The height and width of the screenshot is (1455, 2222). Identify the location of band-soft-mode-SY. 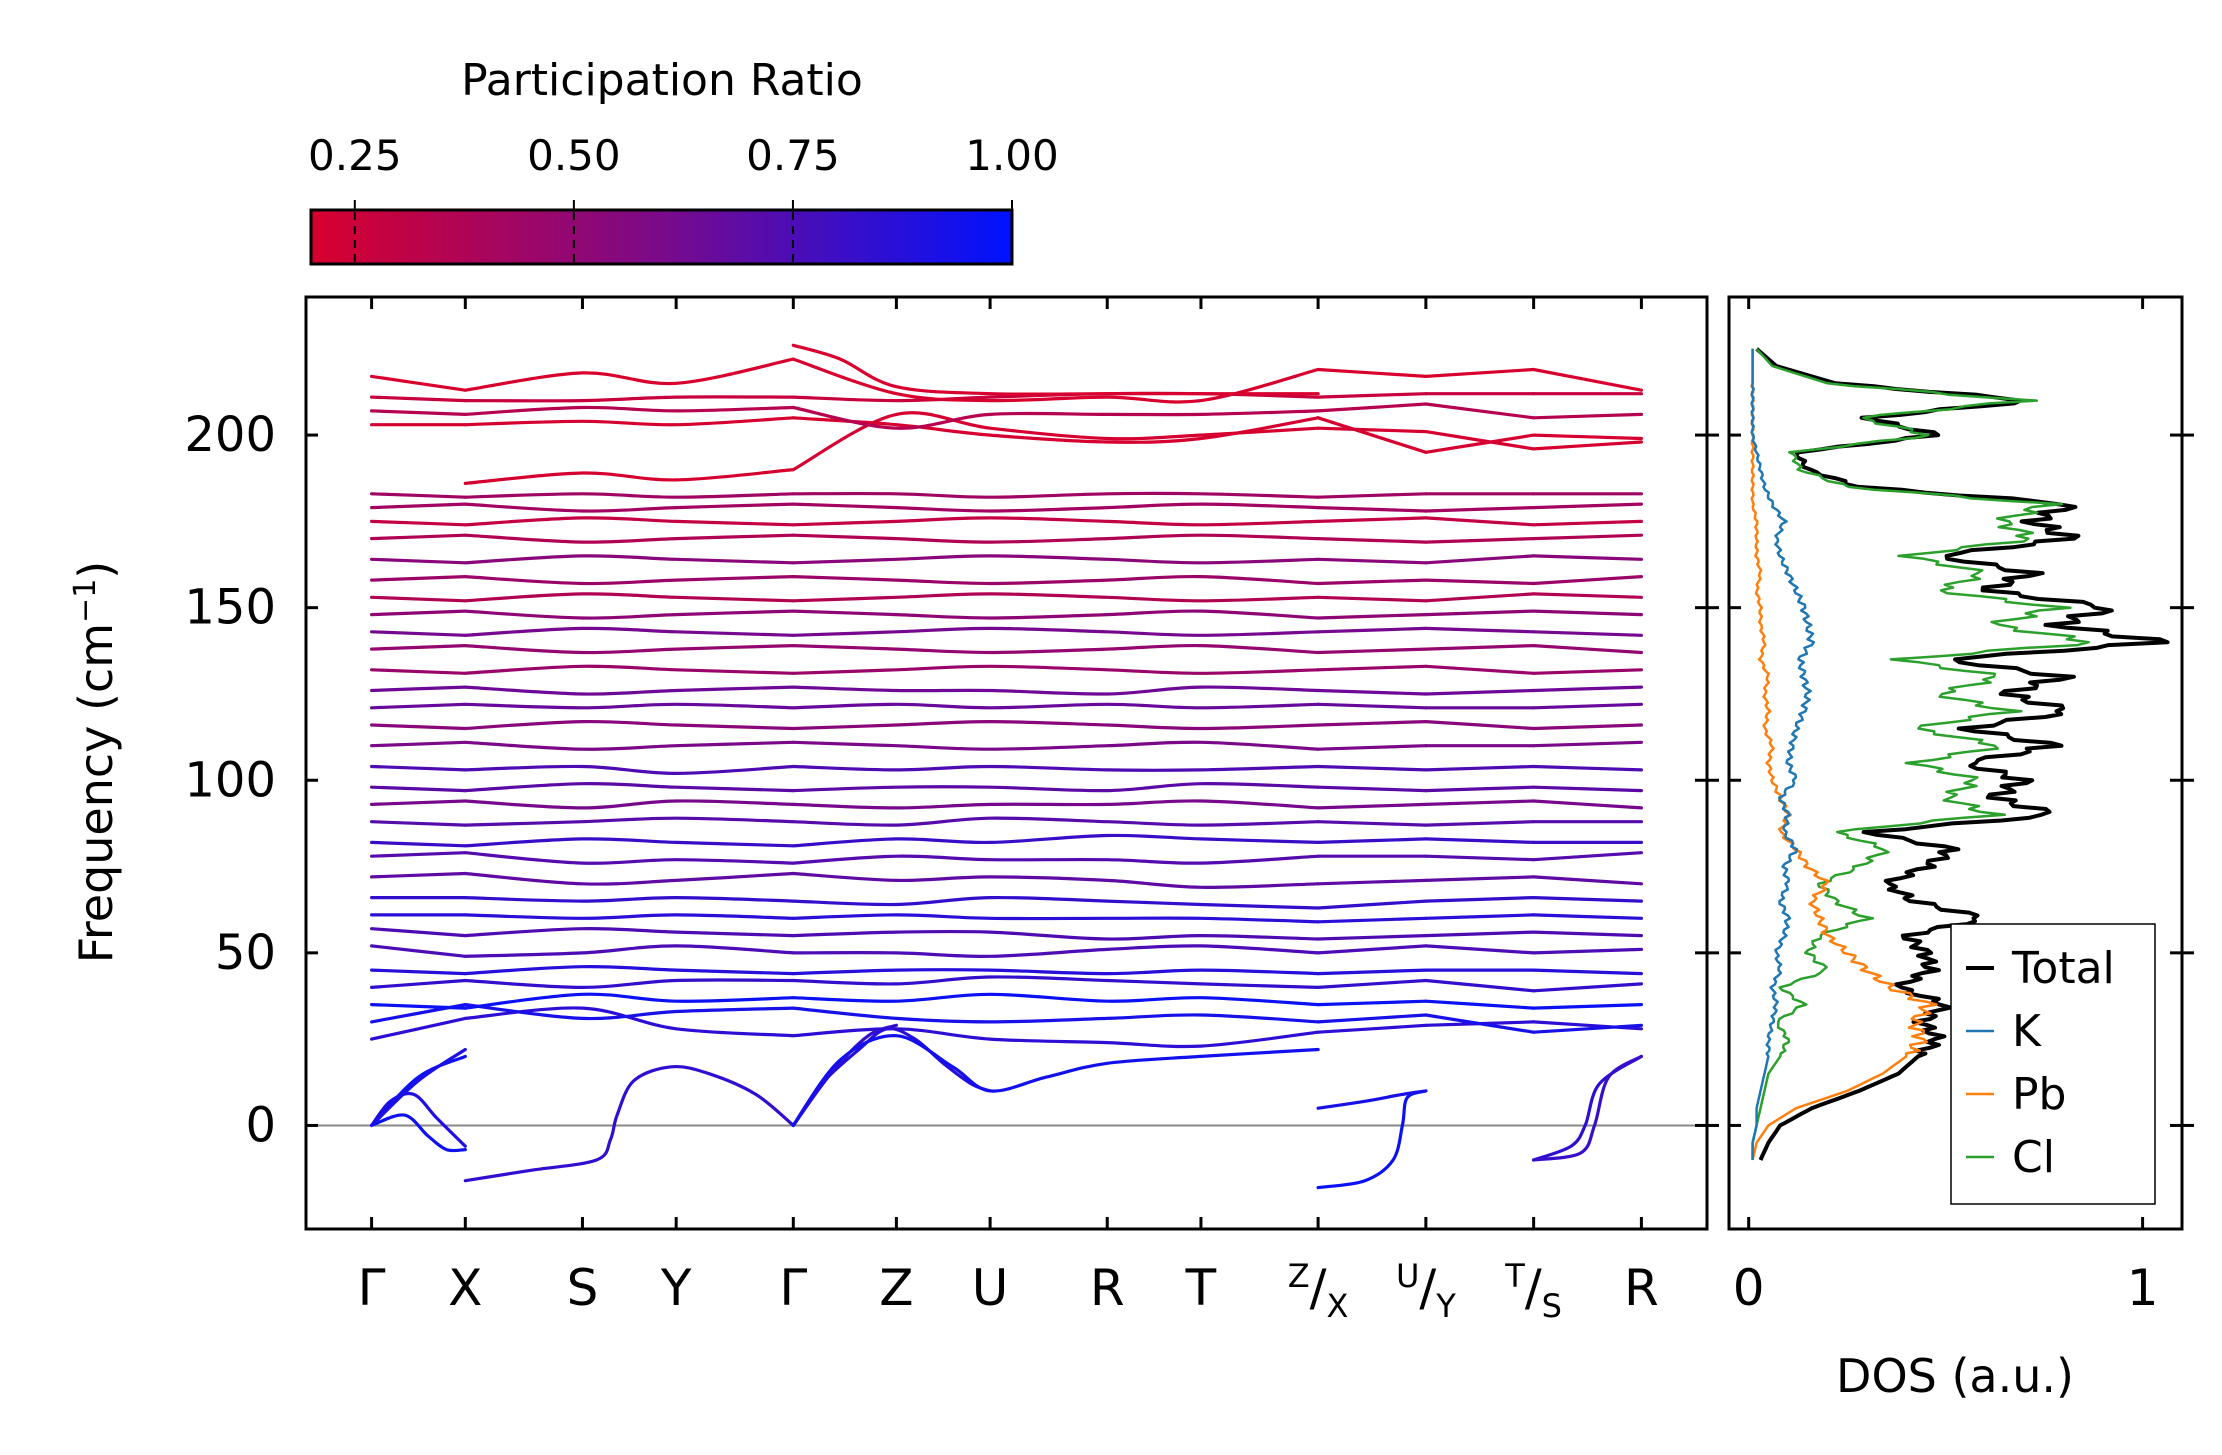
(629, 1123).